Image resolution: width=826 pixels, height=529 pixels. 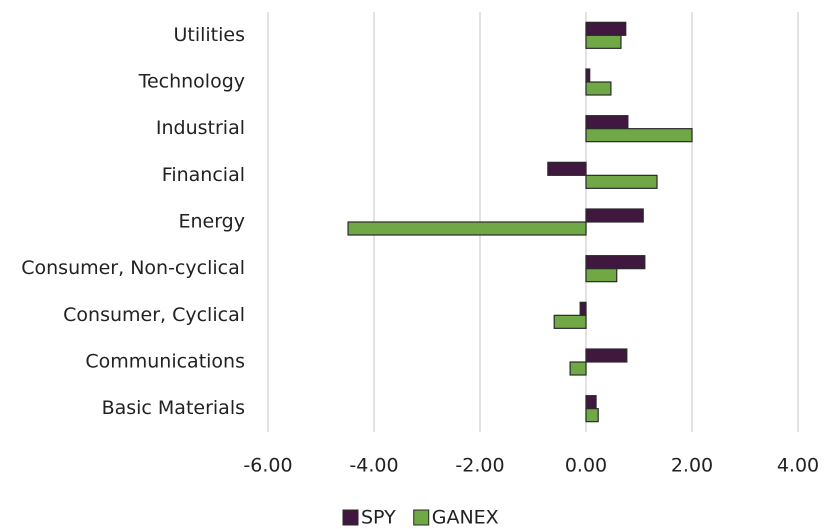 What do you see at coordinates (692, 466) in the screenshot?
I see `x-tick-label: 2.00` at bounding box center [692, 466].